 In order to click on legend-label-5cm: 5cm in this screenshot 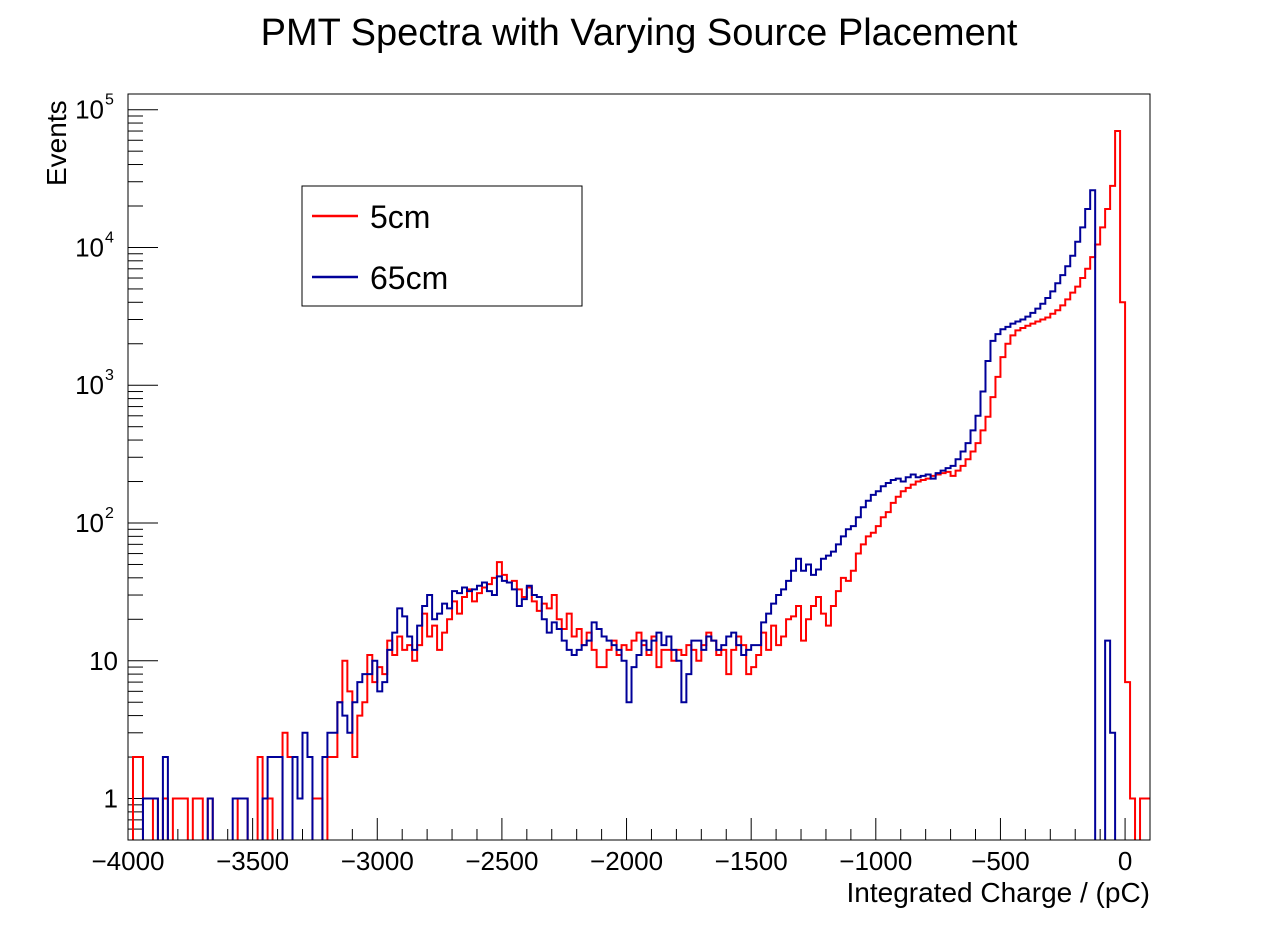, I will do `click(400, 217)`.